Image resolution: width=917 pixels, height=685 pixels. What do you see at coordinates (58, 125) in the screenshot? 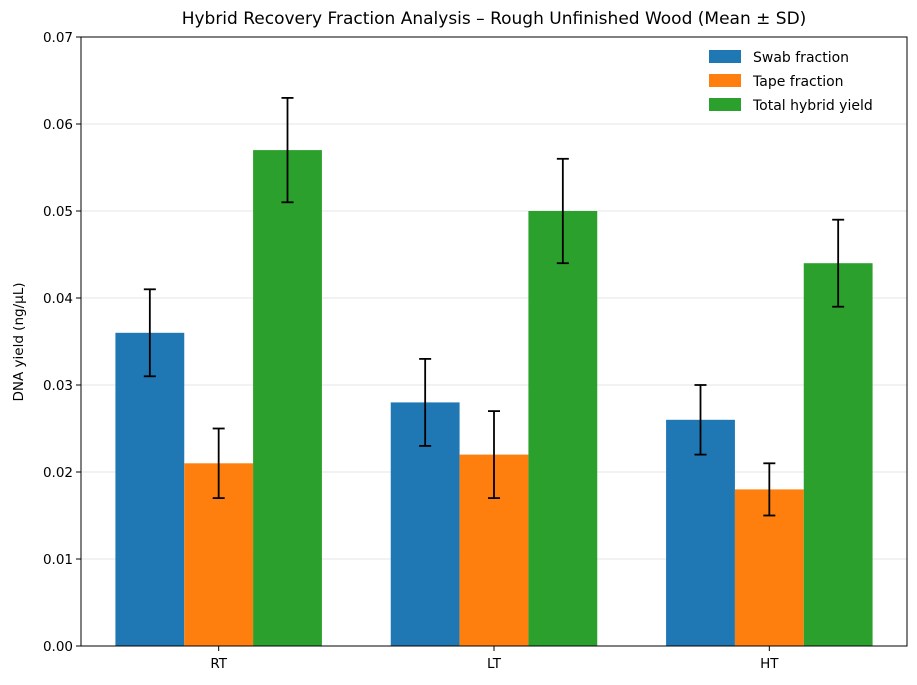
I see `y-tick-label: 0.06` at bounding box center [58, 125].